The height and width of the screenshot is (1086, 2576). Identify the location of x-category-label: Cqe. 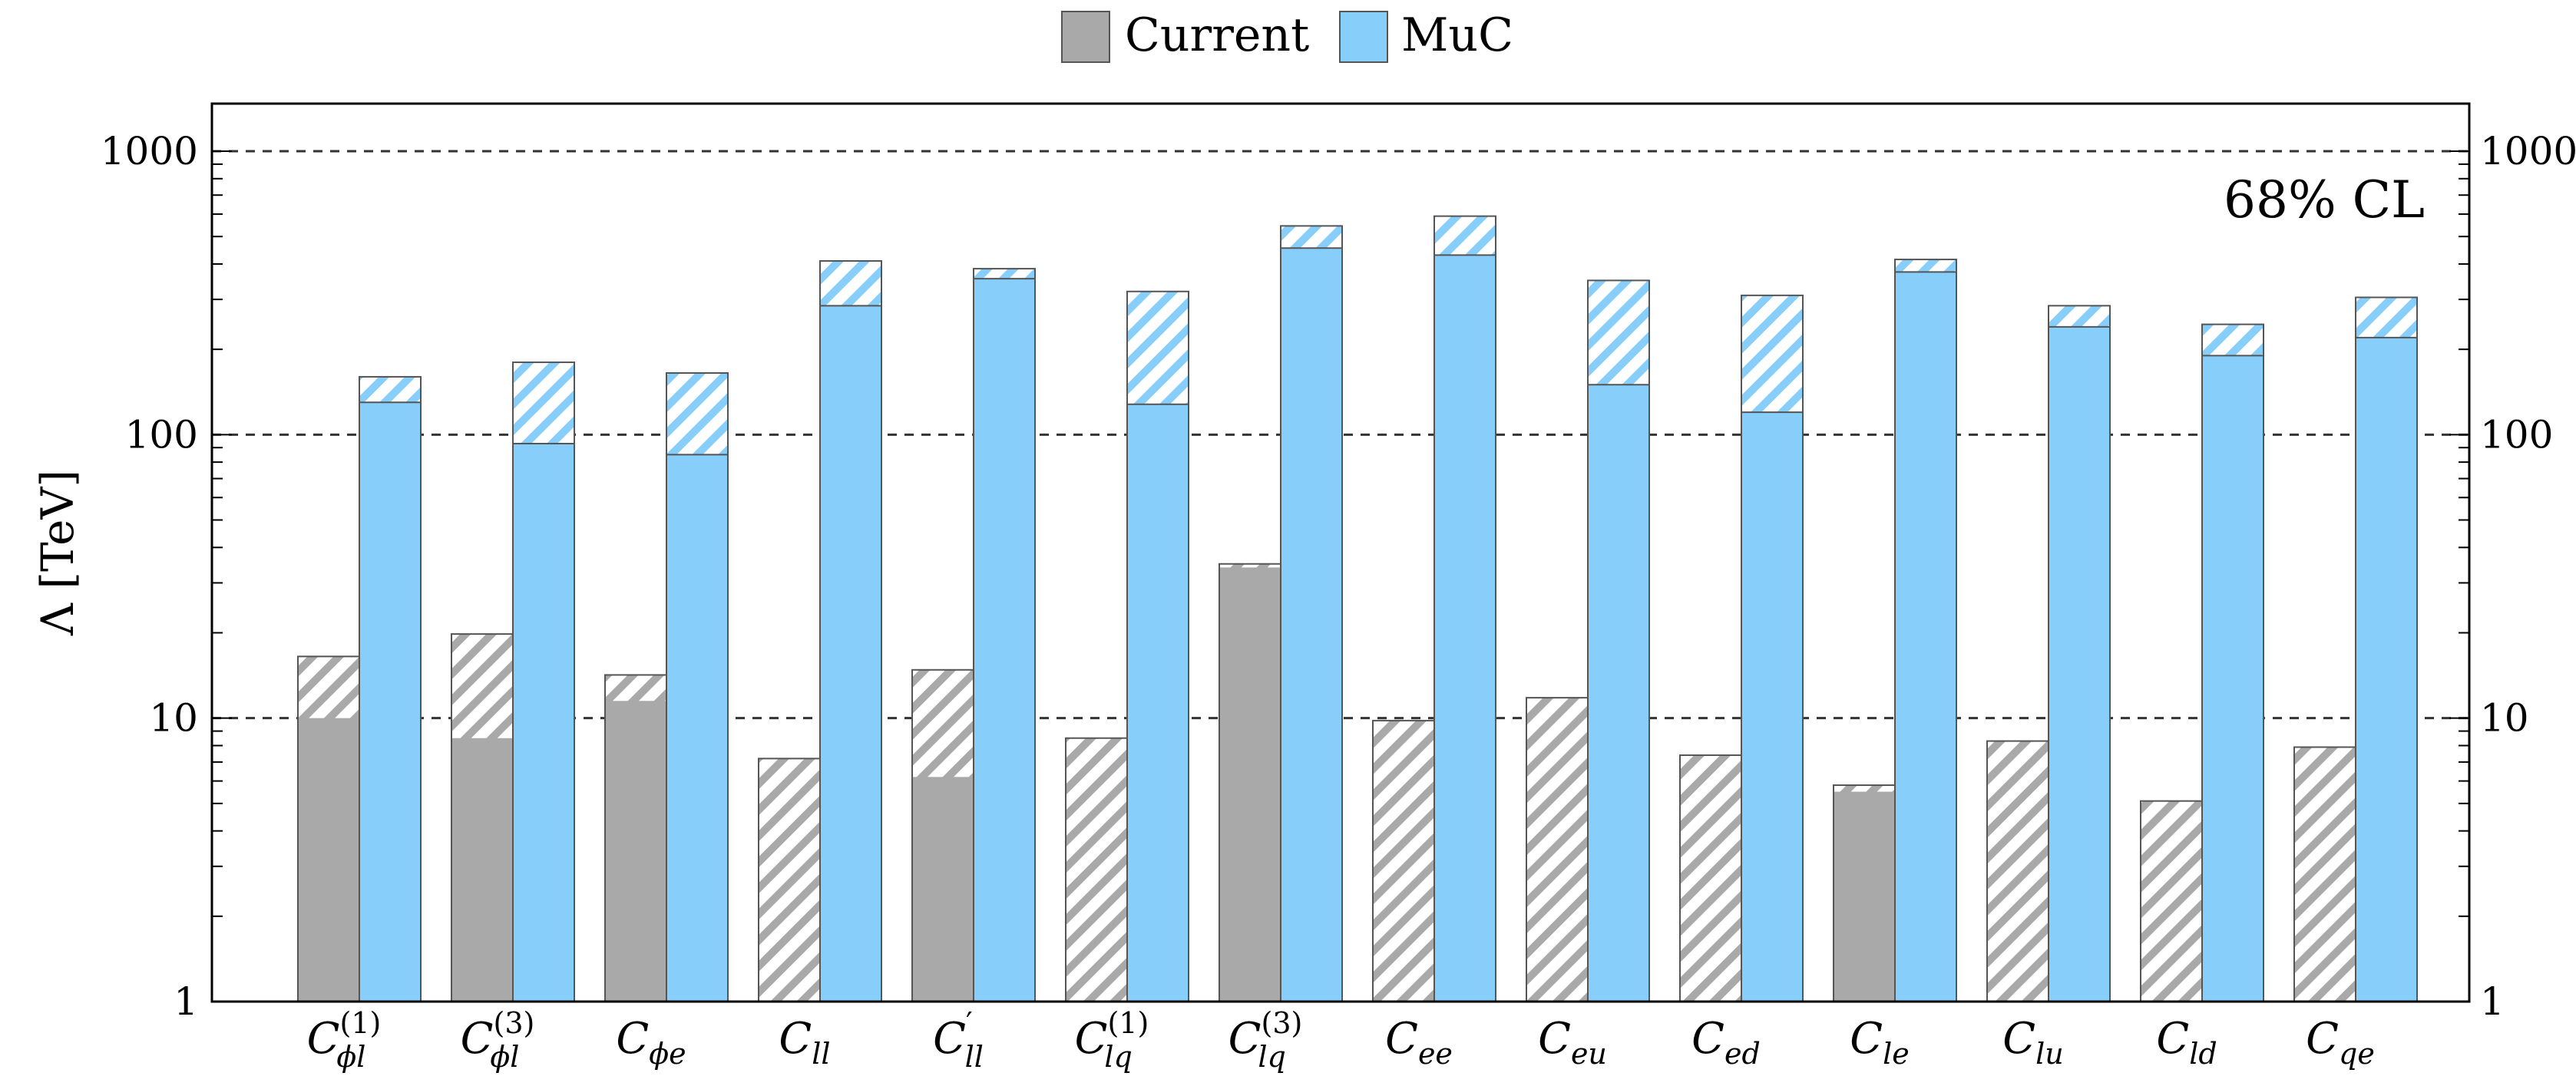
(2340, 1042).